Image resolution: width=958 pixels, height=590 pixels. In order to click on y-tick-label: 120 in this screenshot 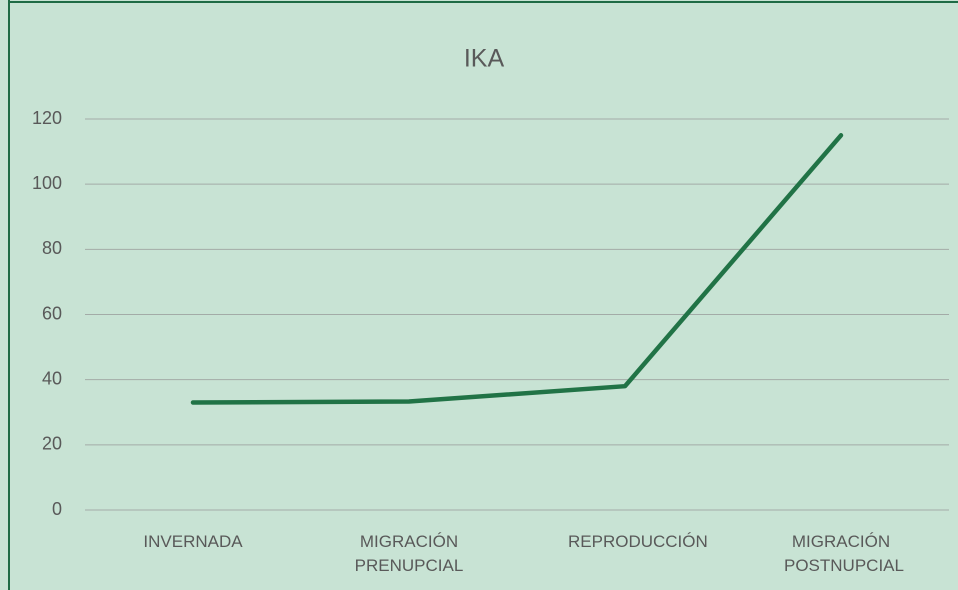, I will do `click(47, 118)`.